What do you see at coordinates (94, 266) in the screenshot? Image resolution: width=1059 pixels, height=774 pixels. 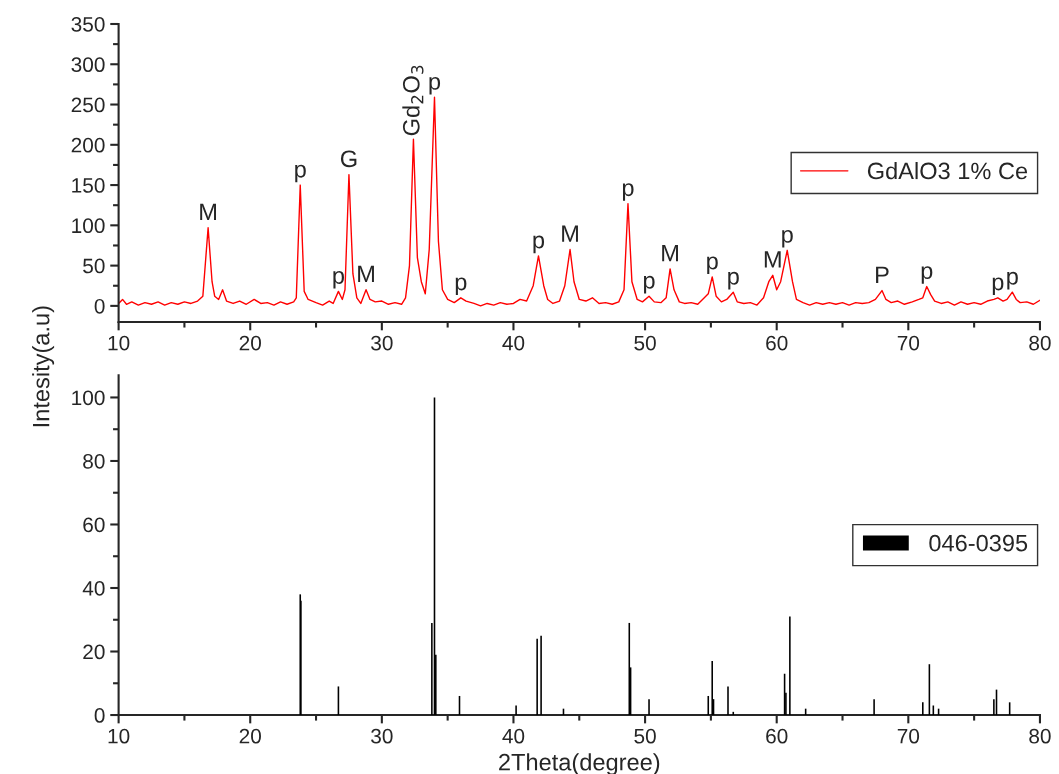 I see `y-tick-label: 50` at bounding box center [94, 266].